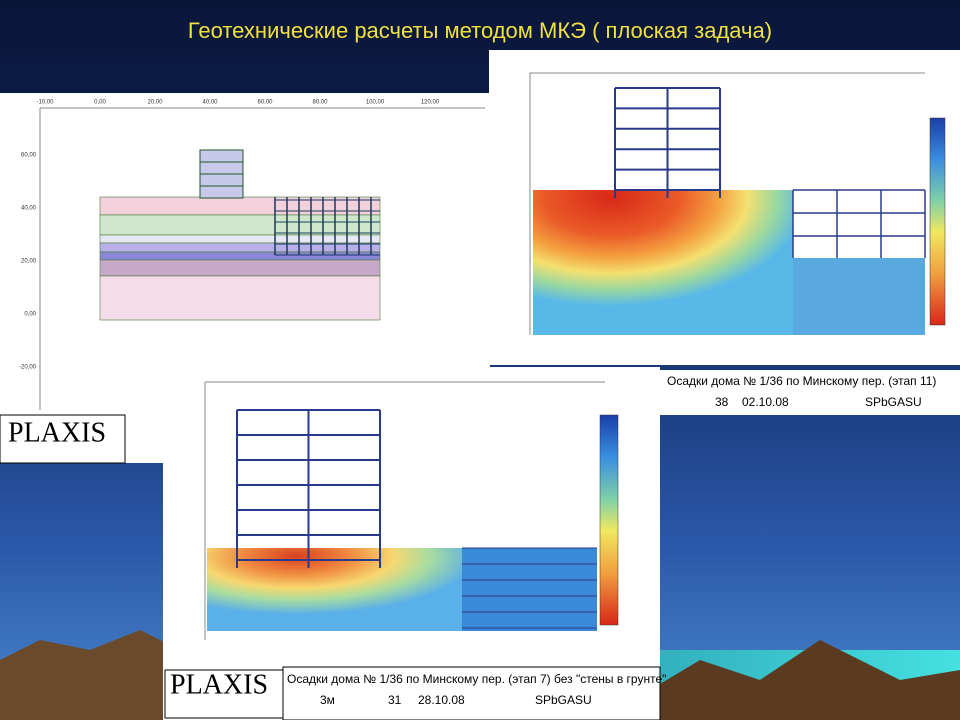 The image size is (960, 720). What do you see at coordinates (100, 103) in the screenshot?
I see `x-tick-label: 0,00` at bounding box center [100, 103].